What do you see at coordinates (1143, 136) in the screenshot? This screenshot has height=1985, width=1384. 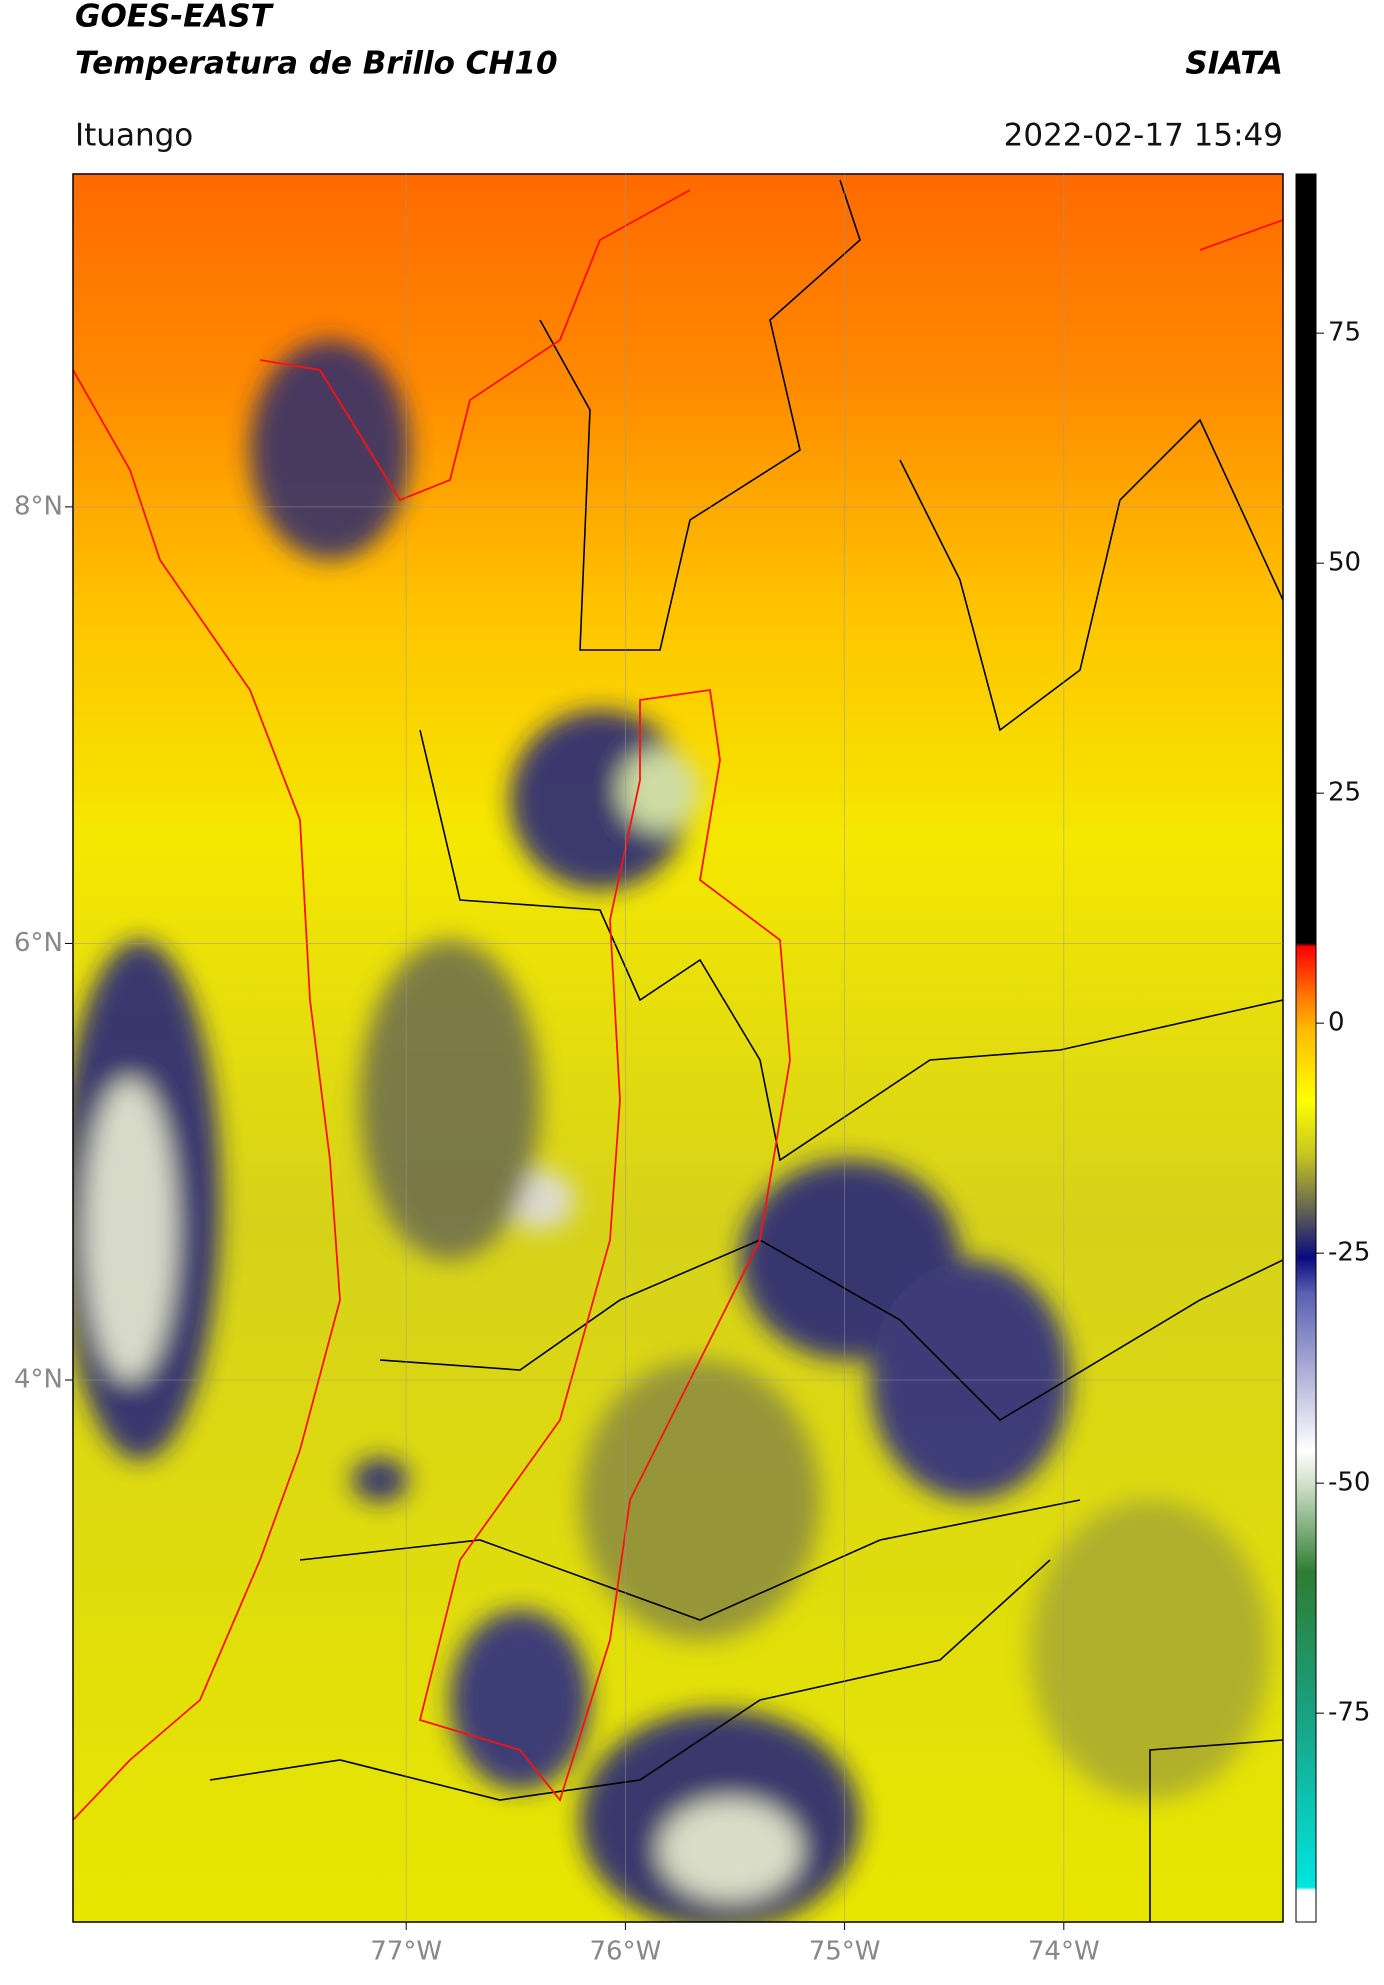 I see `datetime: 2022-02-17 15:49` at bounding box center [1143, 136].